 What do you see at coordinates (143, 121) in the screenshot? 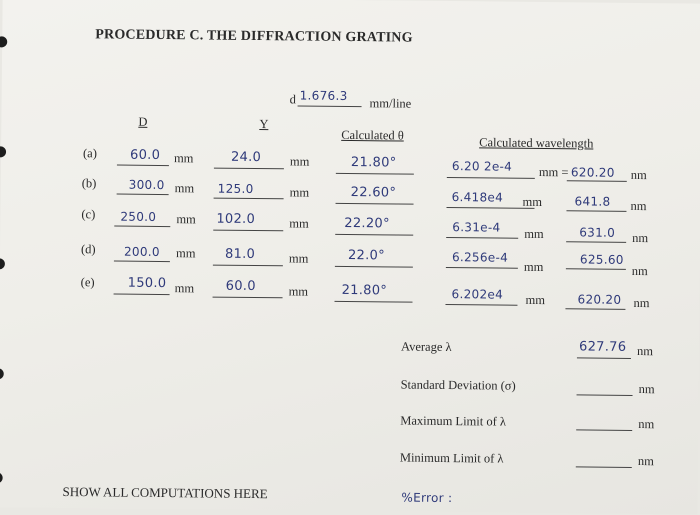
I see `header-d: D` at bounding box center [143, 121].